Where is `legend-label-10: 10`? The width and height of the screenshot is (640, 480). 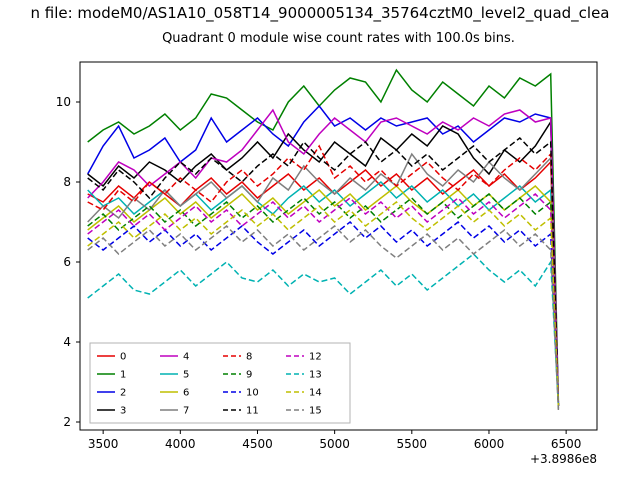
legend-label-10: 10 is located at coordinates (252, 393).